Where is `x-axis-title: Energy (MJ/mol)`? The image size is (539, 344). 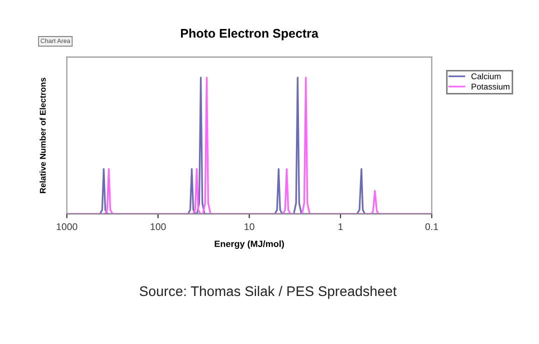 x-axis-title: Energy (MJ/mol) is located at coordinates (249, 244).